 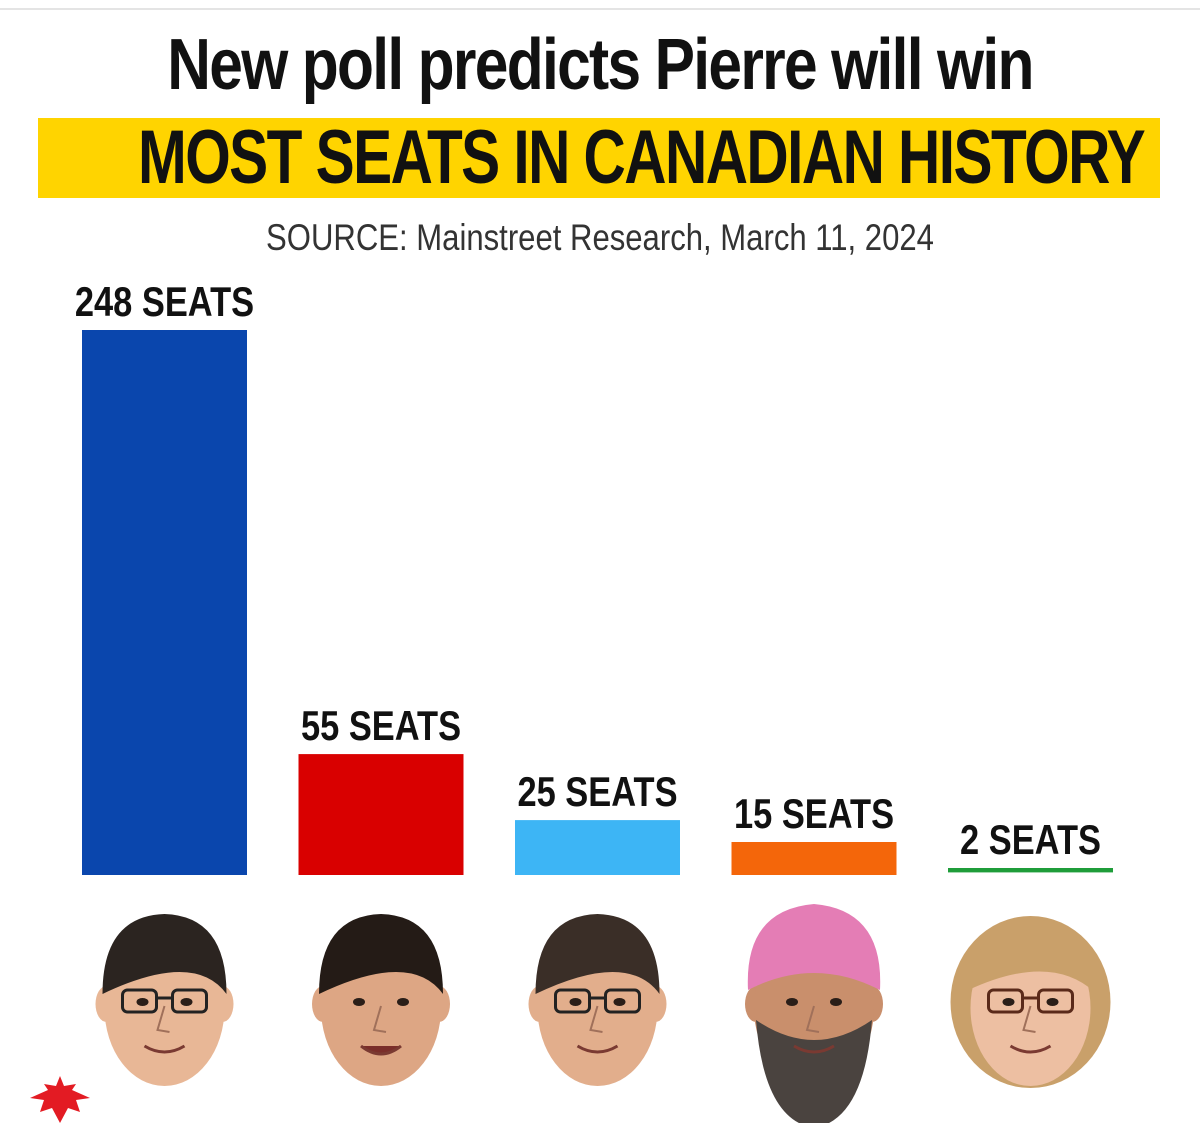 I want to click on maple-leaf-icon, so click(x=60, y=1099).